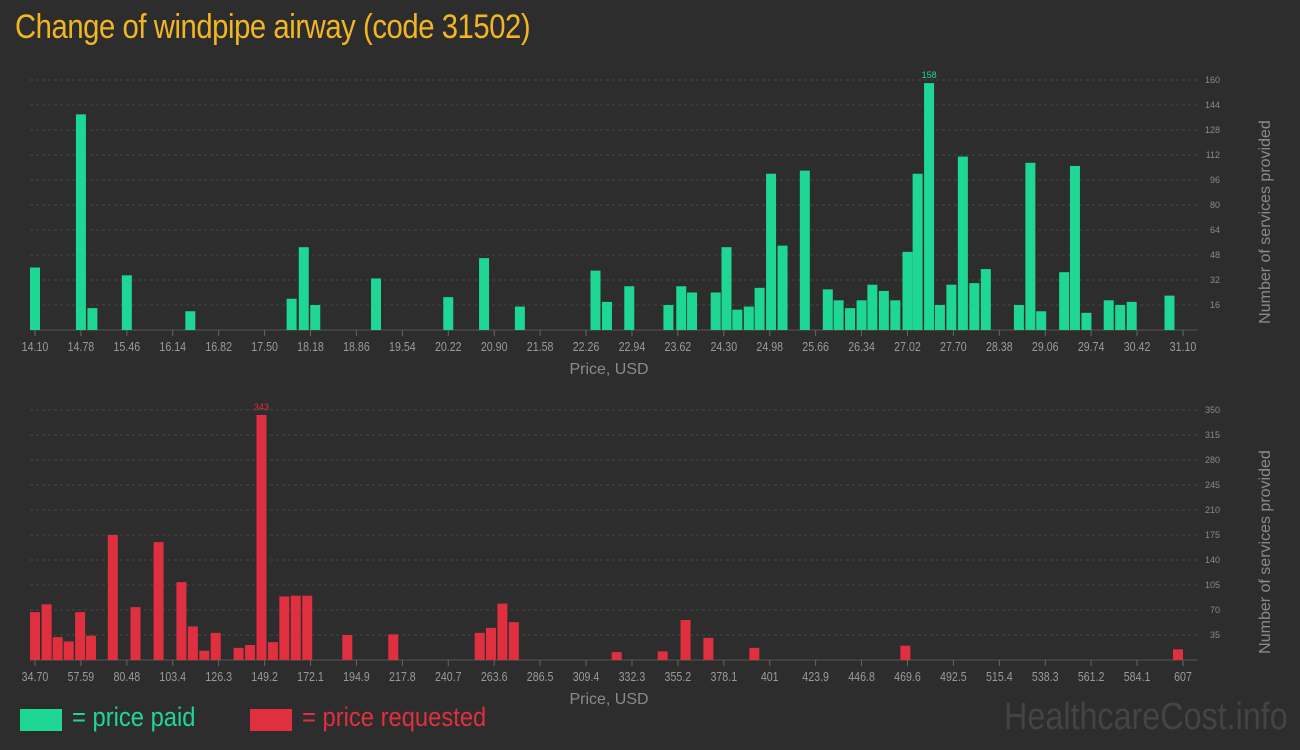 The height and width of the screenshot is (750, 1300). Describe the element at coordinates (723, 676) in the screenshot. I see `x-tick-label: 378.1` at that location.